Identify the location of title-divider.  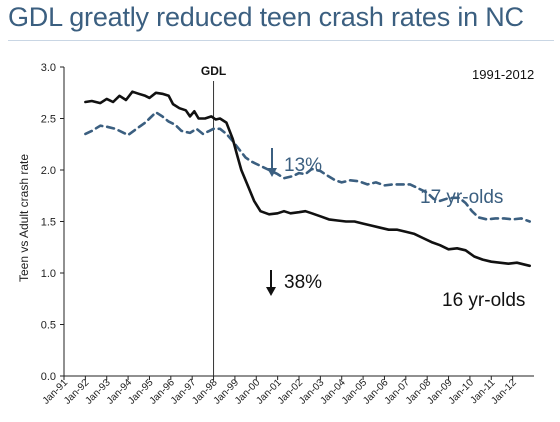
(281, 40).